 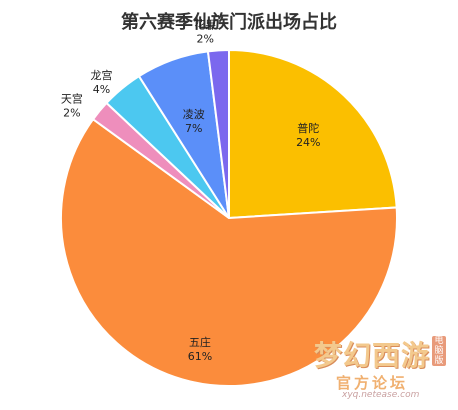 What do you see at coordinates (372, 355) in the screenshot?
I see `watermark-main-text: 梦幻西游` at bounding box center [372, 355].